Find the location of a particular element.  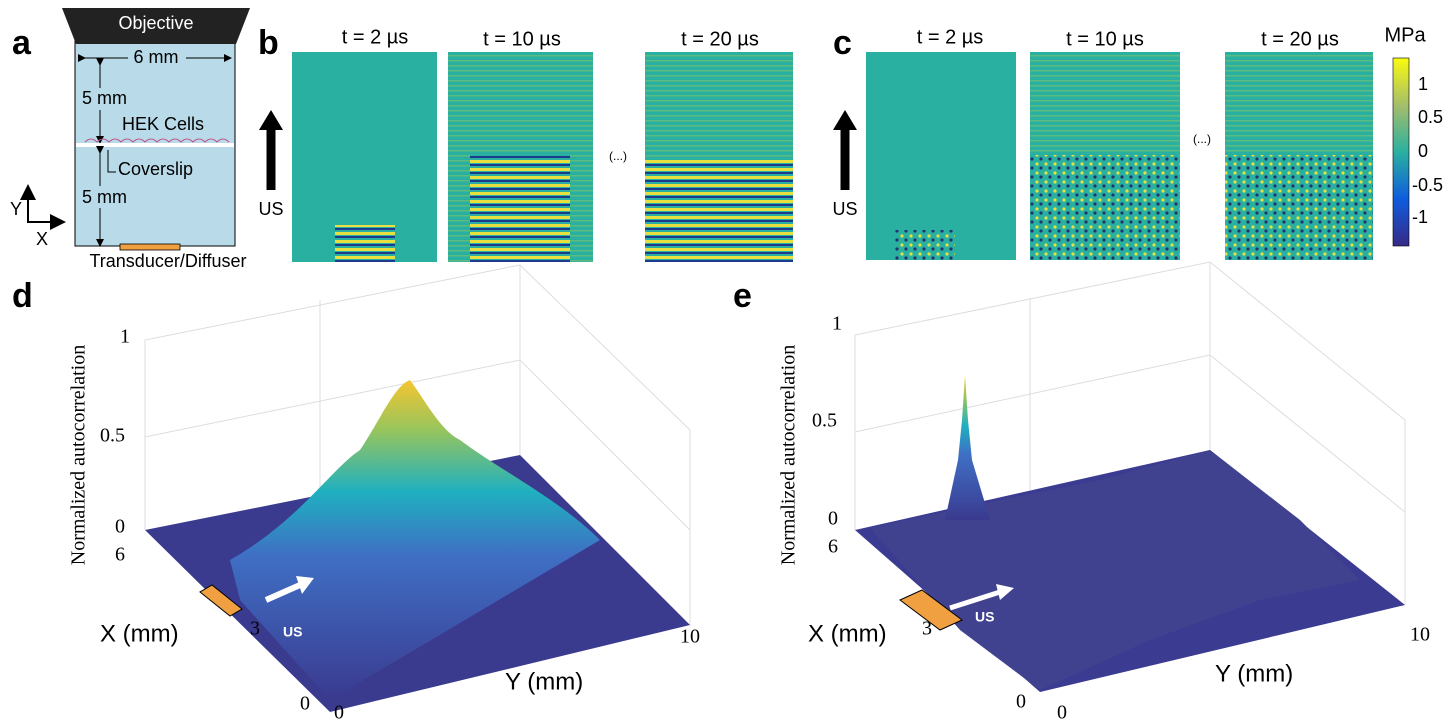

colorbar-tick: 1 is located at coordinates (1423, 84).